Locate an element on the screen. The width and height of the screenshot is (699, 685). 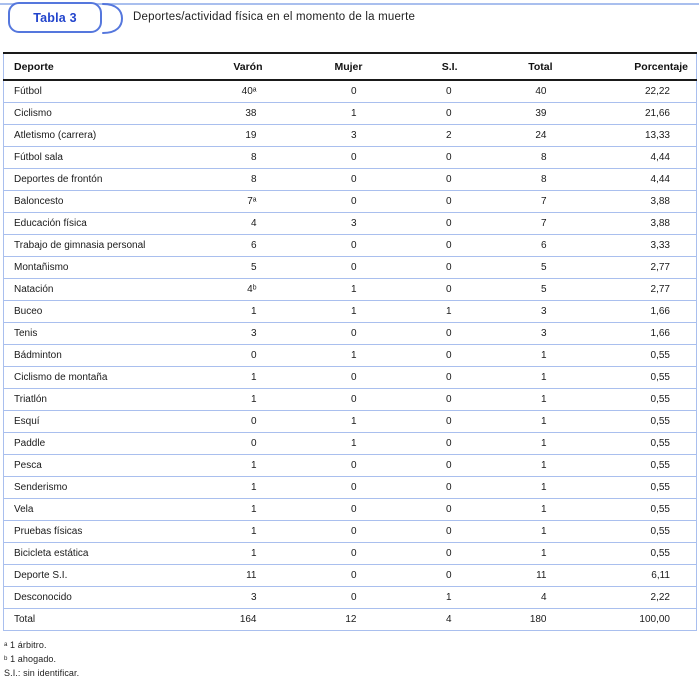
table-row: Baloncesto 7ᵃ 0 0 7 3,88 is located at coordinates (350, 200).